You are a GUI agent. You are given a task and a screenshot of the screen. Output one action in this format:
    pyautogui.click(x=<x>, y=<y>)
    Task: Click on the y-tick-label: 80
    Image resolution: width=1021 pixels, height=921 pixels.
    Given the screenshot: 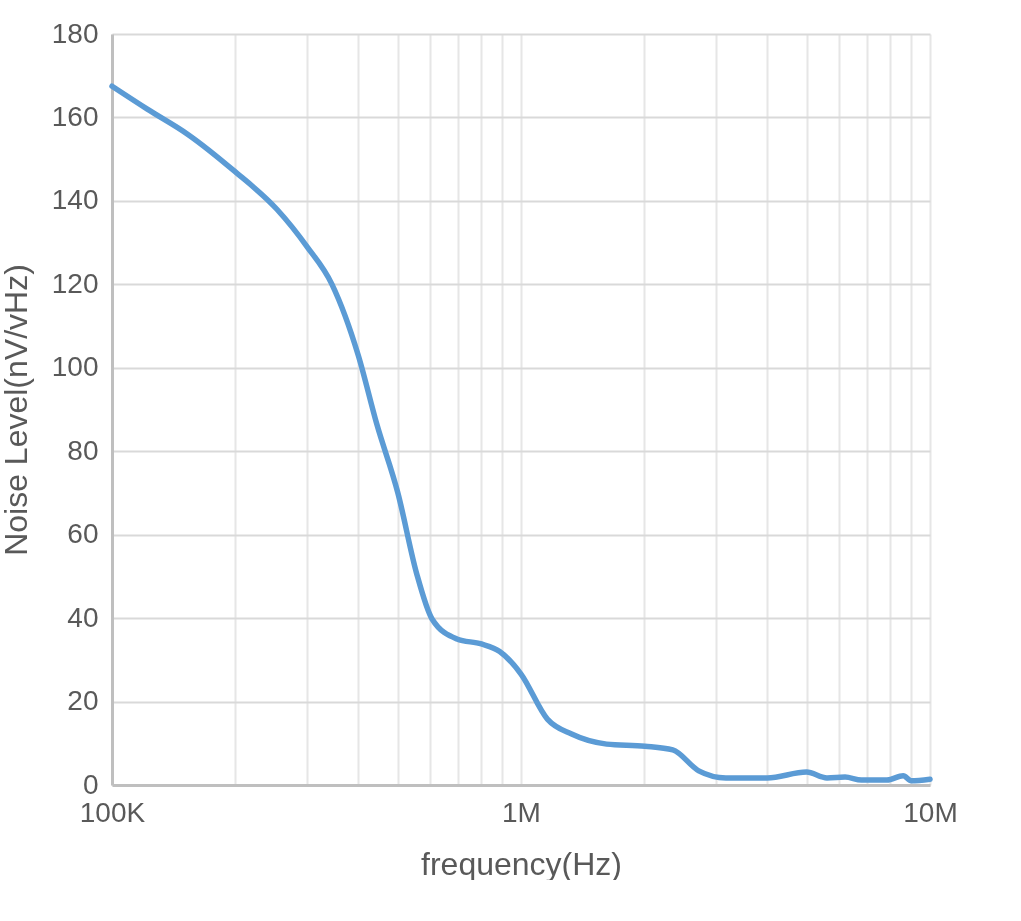 What is the action you would take?
    pyautogui.click(x=83, y=450)
    